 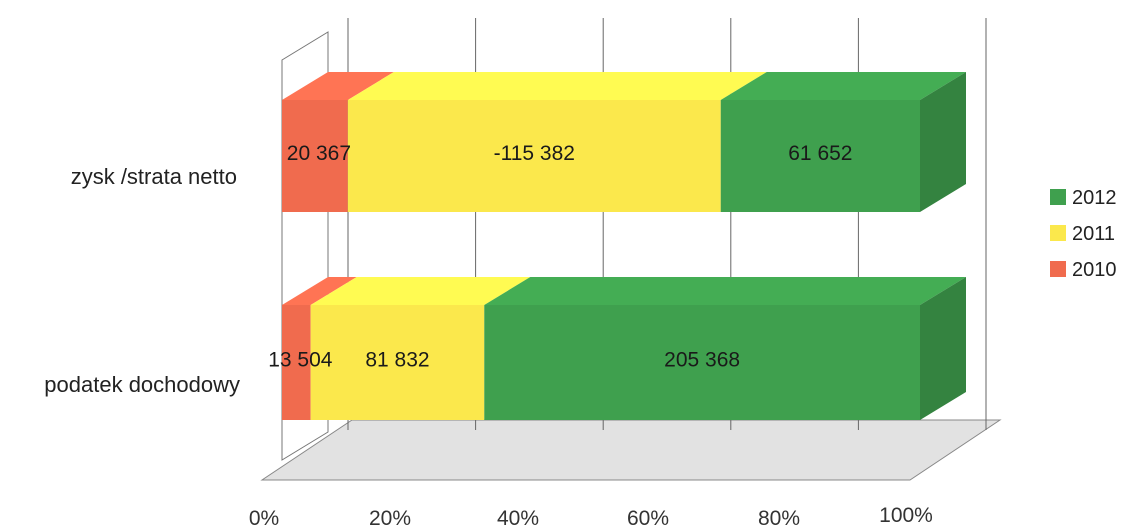 I want to click on x-tick-label: 40%, so click(x=518, y=518).